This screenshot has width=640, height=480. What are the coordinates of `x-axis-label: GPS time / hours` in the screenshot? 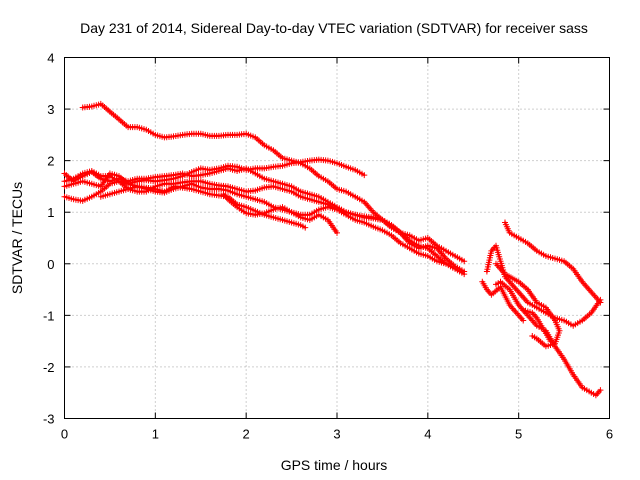 It's located at (334, 465).